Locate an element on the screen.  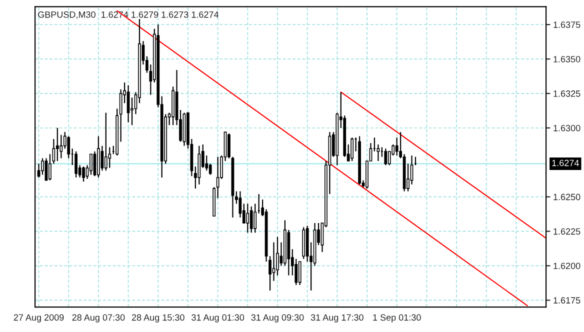
x-tick-label: 31 Aug 01:30 is located at coordinates (218, 318).